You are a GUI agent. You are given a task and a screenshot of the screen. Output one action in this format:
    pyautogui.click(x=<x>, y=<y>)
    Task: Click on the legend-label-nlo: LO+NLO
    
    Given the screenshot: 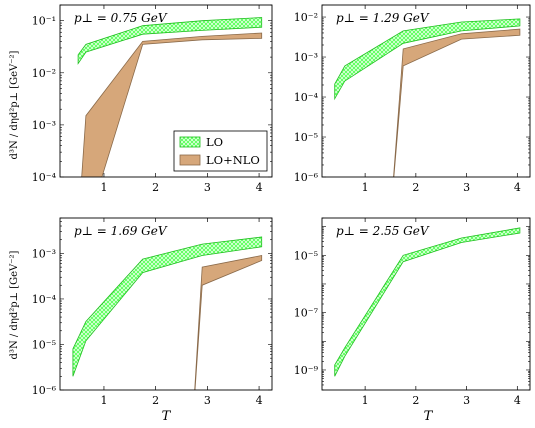 What is the action you would take?
    pyautogui.click(x=233, y=160)
    